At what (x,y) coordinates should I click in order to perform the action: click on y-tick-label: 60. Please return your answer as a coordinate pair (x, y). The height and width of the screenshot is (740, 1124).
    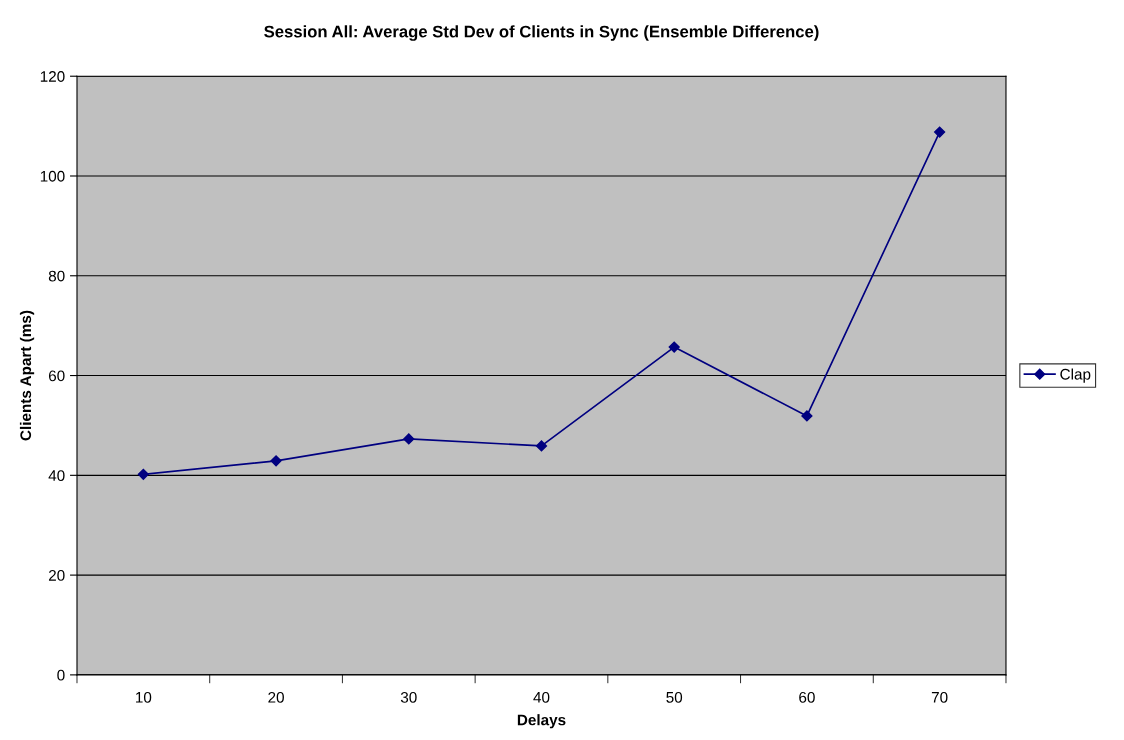
    Looking at the image, I should click on (56, 376).